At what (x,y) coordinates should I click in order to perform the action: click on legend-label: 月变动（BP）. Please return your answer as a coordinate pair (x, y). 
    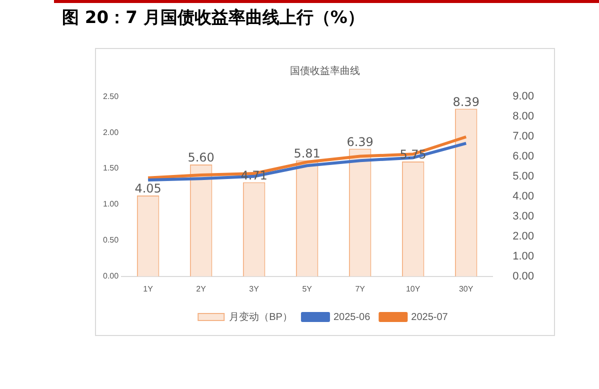
    Looking at the image, I should click on (260, 316).